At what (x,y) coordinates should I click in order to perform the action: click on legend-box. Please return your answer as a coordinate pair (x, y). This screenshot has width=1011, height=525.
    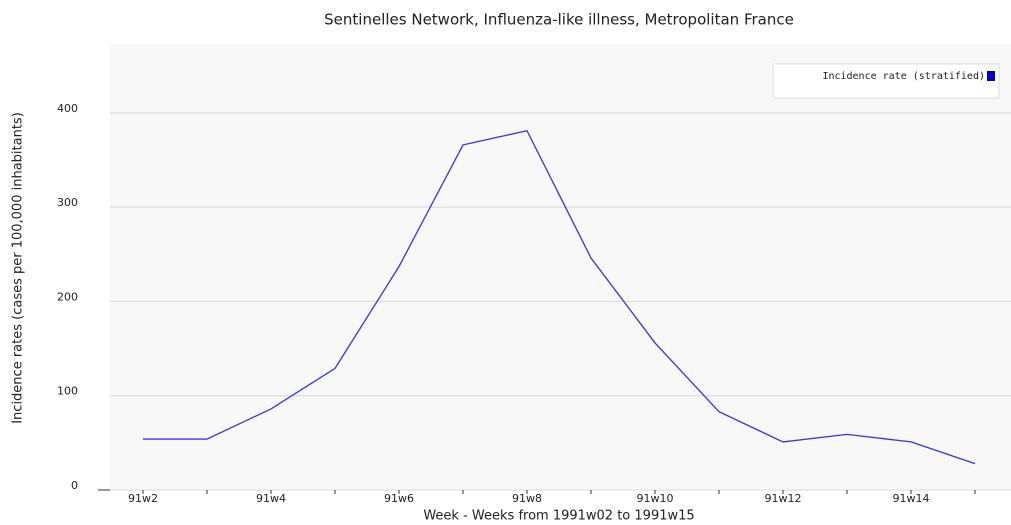
    Looking at the image, I should click on (886, 81).